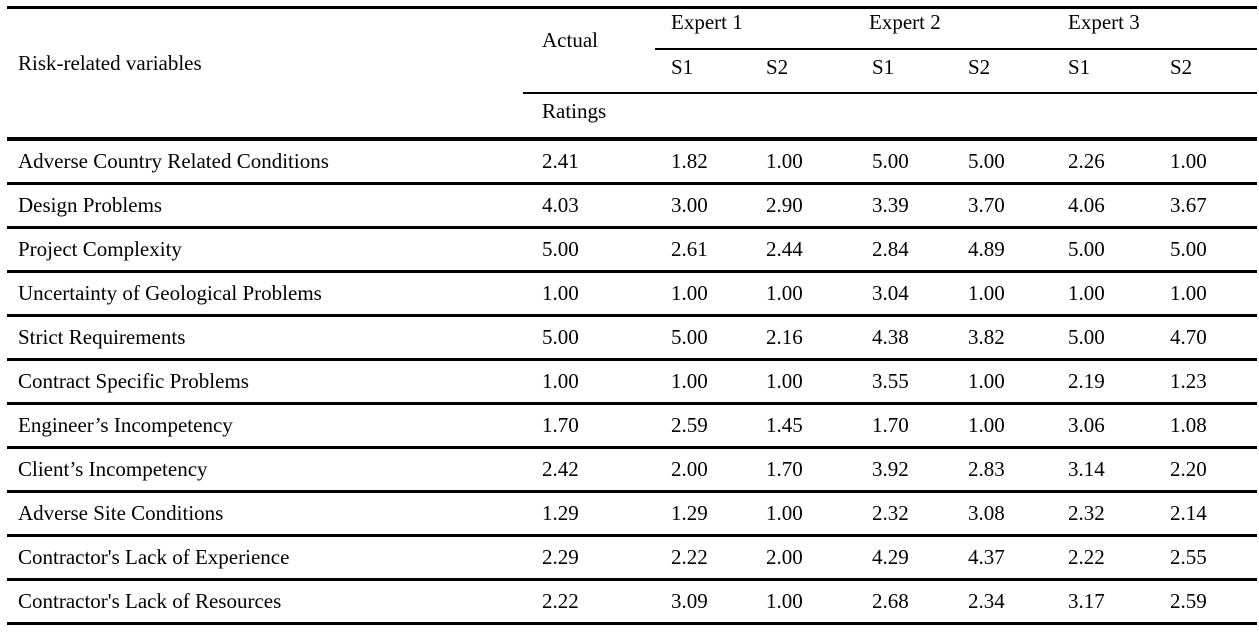 The height and width of the screenshot is (637, 1259). I want to click on cell-expert3-s1: 1.00, so click(1086, 293).